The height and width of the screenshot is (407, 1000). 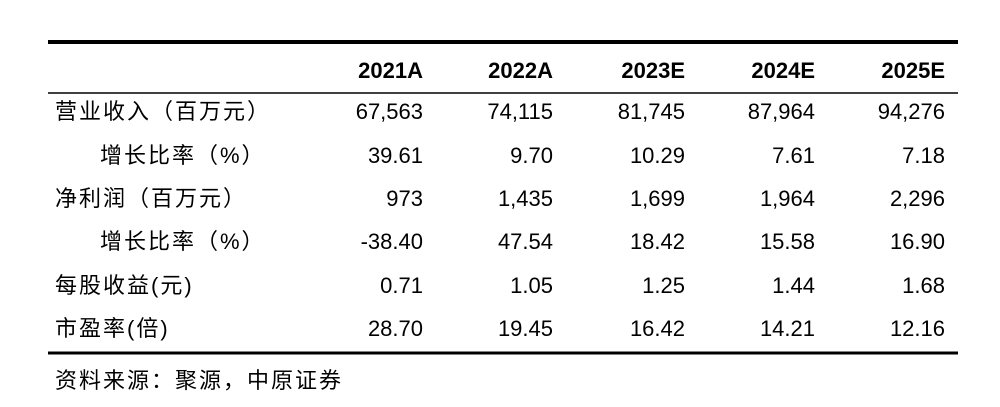 What do you see at coordinates (531, 285) in the screenshot?
I see `cell-value: 1.05` at bounding box center [531, 285].